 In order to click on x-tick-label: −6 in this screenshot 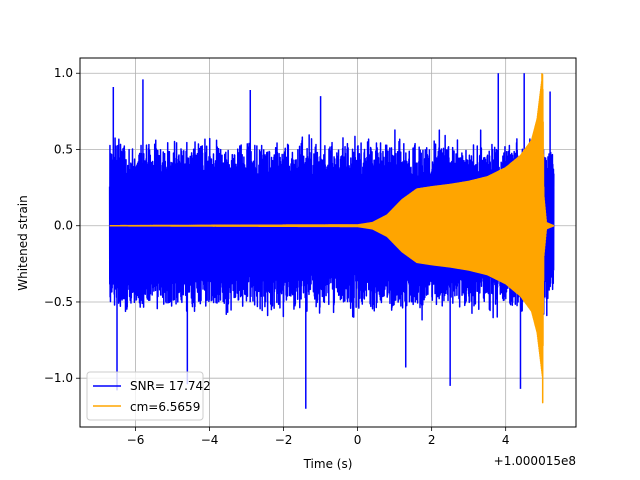, I will do `click(136, 440)`.